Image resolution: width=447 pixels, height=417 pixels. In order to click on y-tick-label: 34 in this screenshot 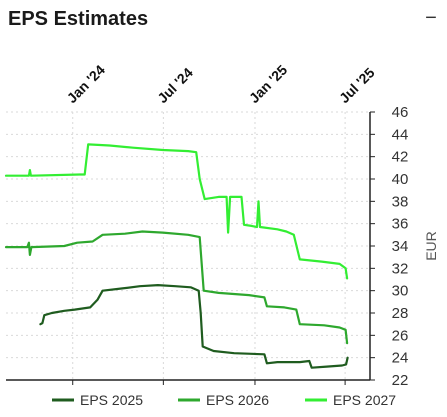, I will do `click(400, 246)`.